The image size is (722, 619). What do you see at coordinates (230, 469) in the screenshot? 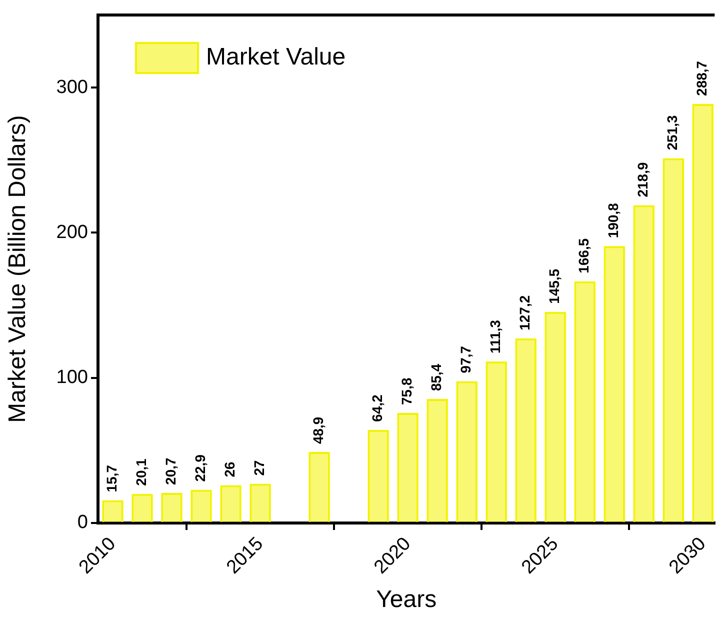
I see `data-label: 26` at bounding box center [230, 469].